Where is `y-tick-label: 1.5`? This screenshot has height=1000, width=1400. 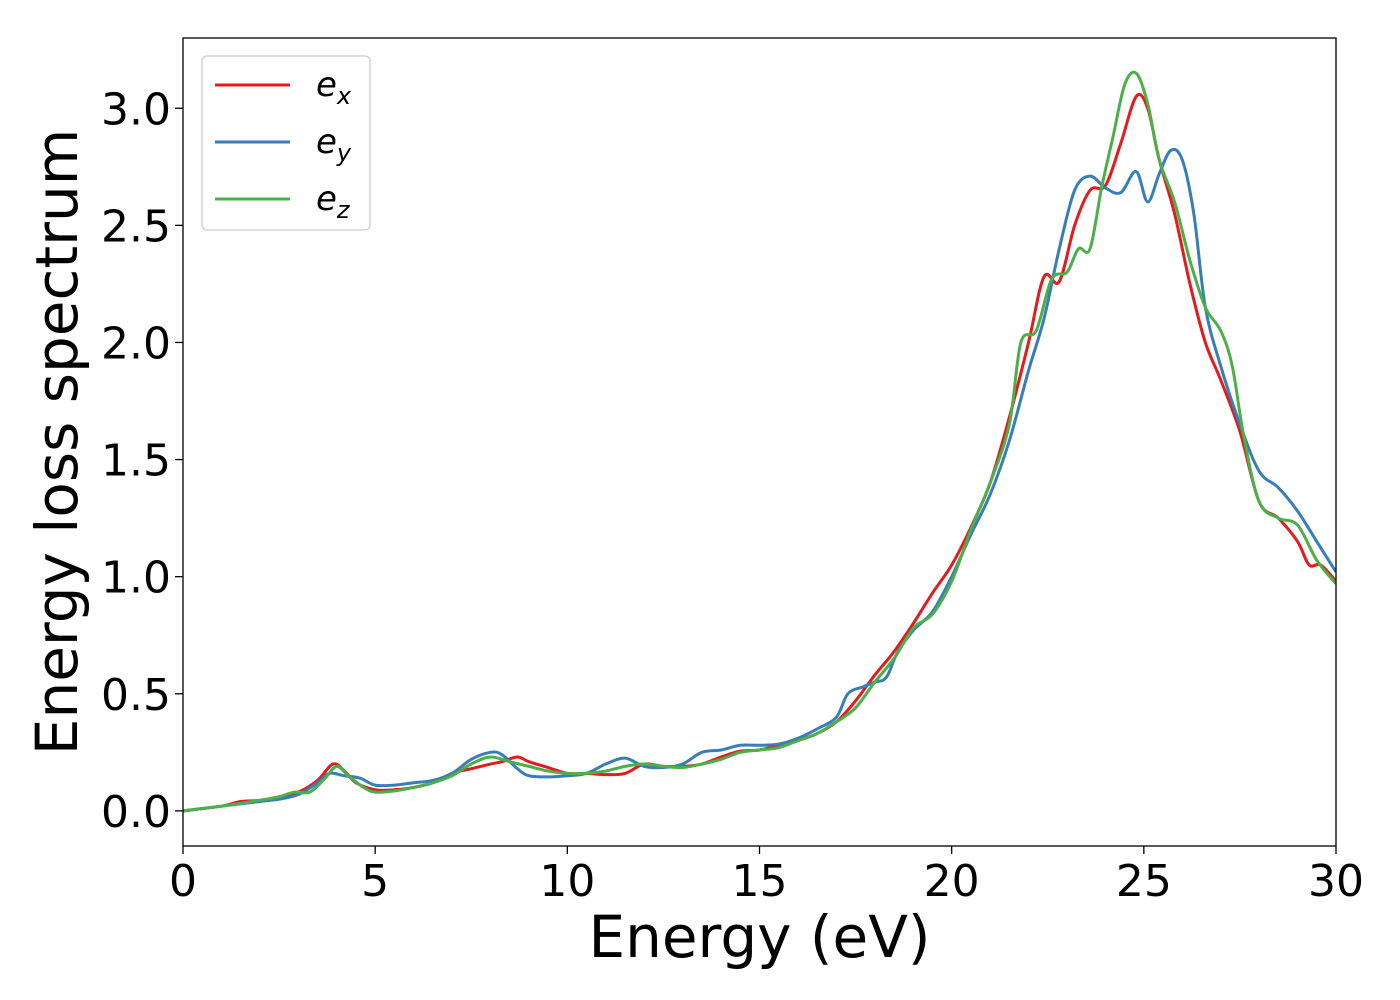
y-tick-label: 1.5 is located at coordinates (136, 461).